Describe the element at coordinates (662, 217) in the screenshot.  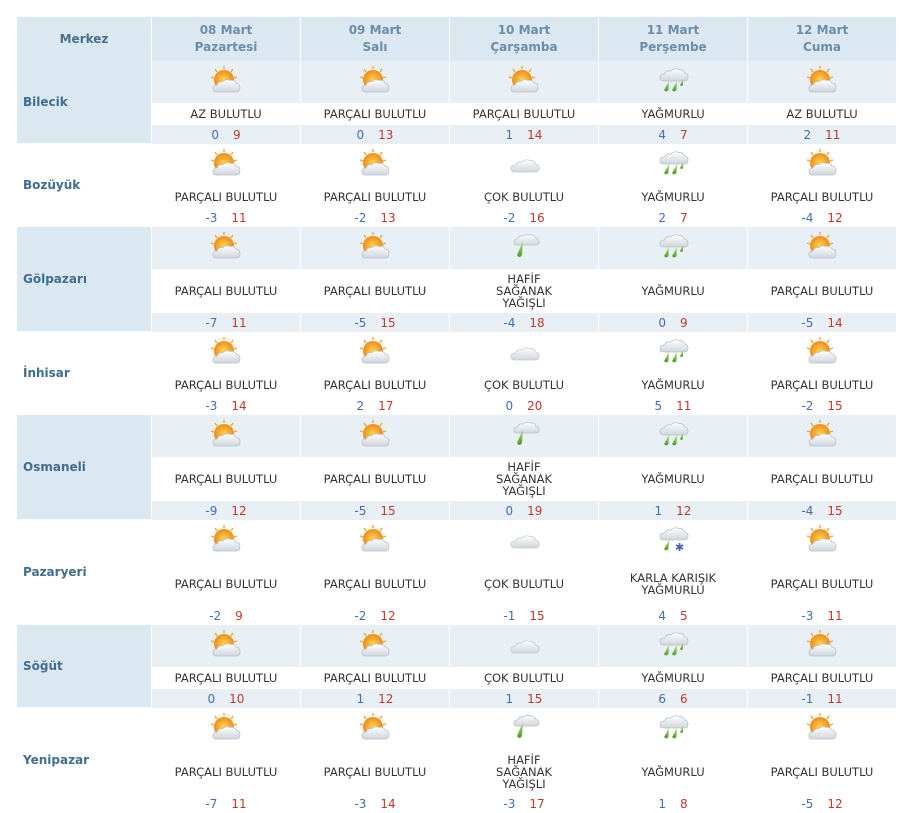
I see `min-temperature: 2` at that location.